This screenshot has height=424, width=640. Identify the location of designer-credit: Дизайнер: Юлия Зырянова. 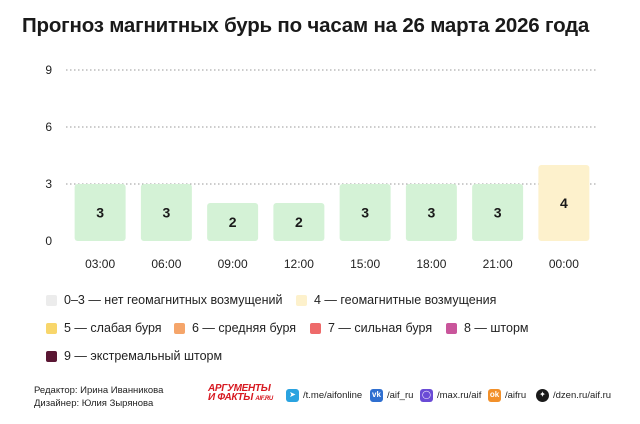
(94, 403).